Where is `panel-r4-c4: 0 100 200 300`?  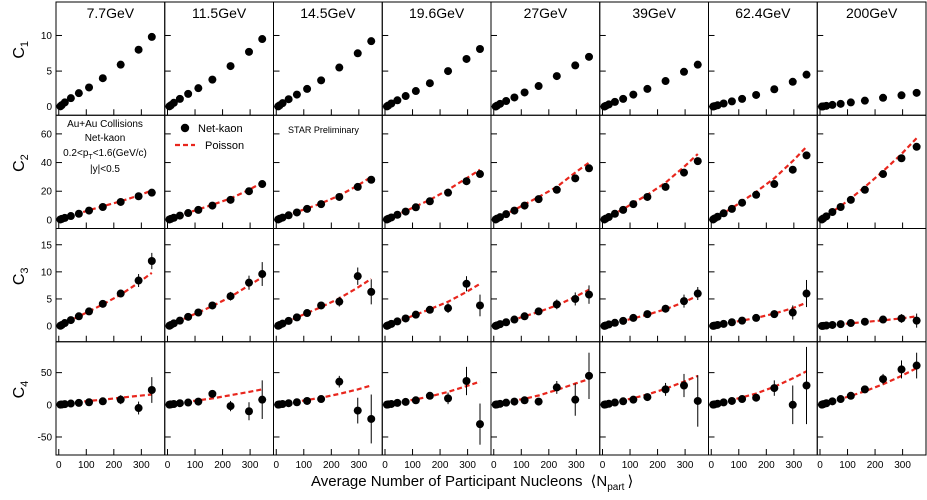
panel-r4-c4: 0 100 200 300 is located at coordinates (436, 406).